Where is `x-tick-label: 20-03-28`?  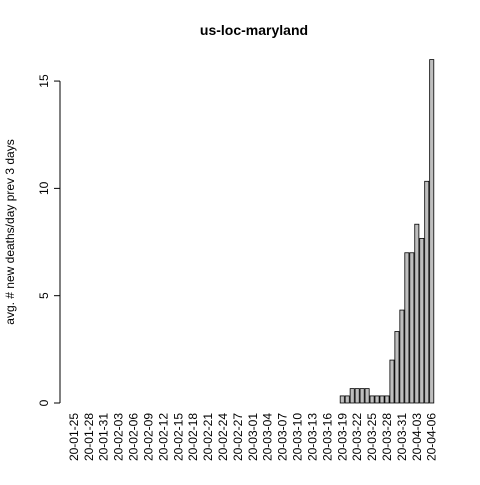
x-tick-label: 20-03-28 is located at coordinates (387, 437).